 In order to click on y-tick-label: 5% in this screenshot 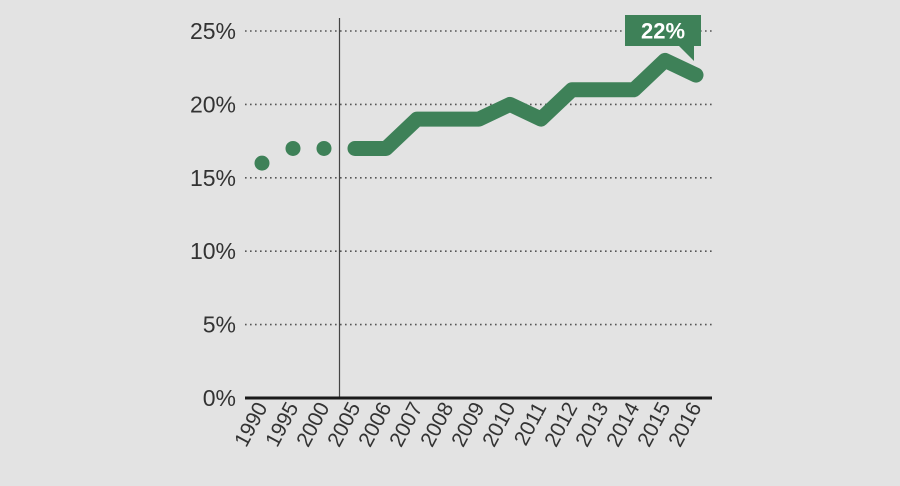, I will do `click(219, 325)`.